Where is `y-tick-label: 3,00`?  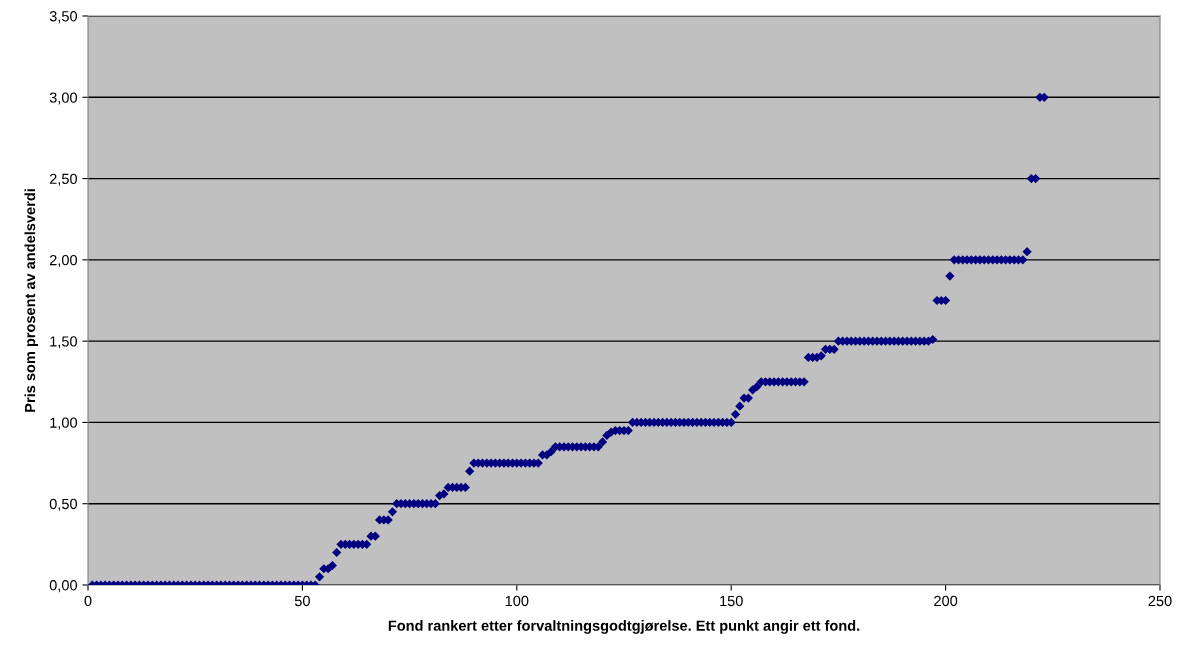 y-tick-label: 3,00 is located at coordinates (63, 98).